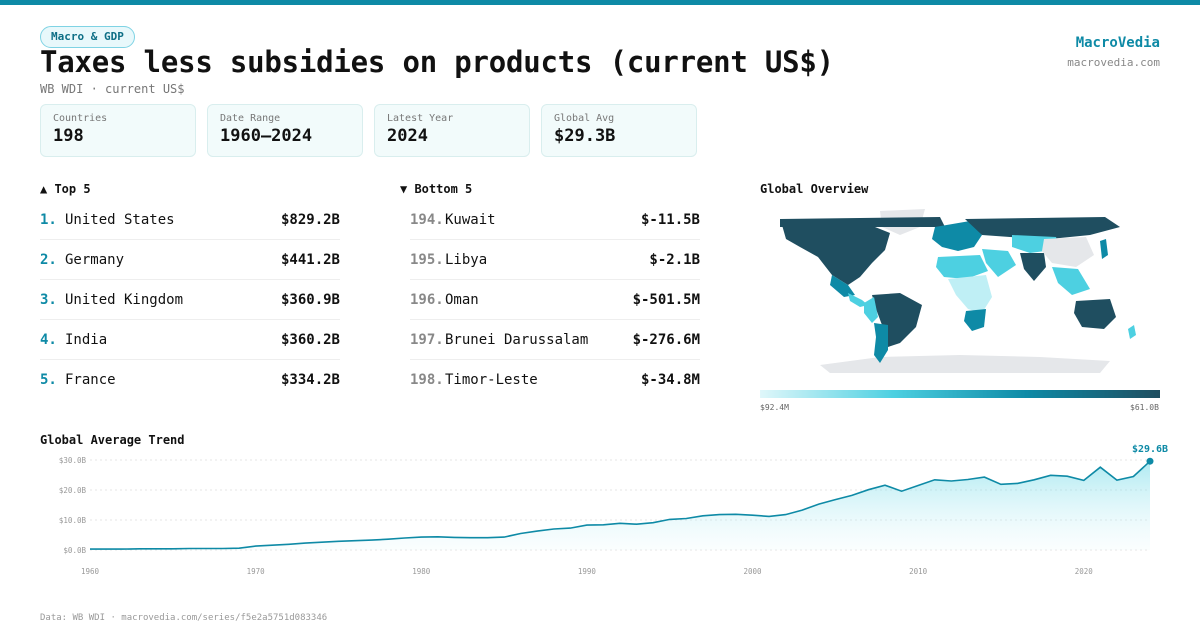 This screenshot has width=1200, height=630. I want to click on country-value: $334.2B, so click(310, 380).